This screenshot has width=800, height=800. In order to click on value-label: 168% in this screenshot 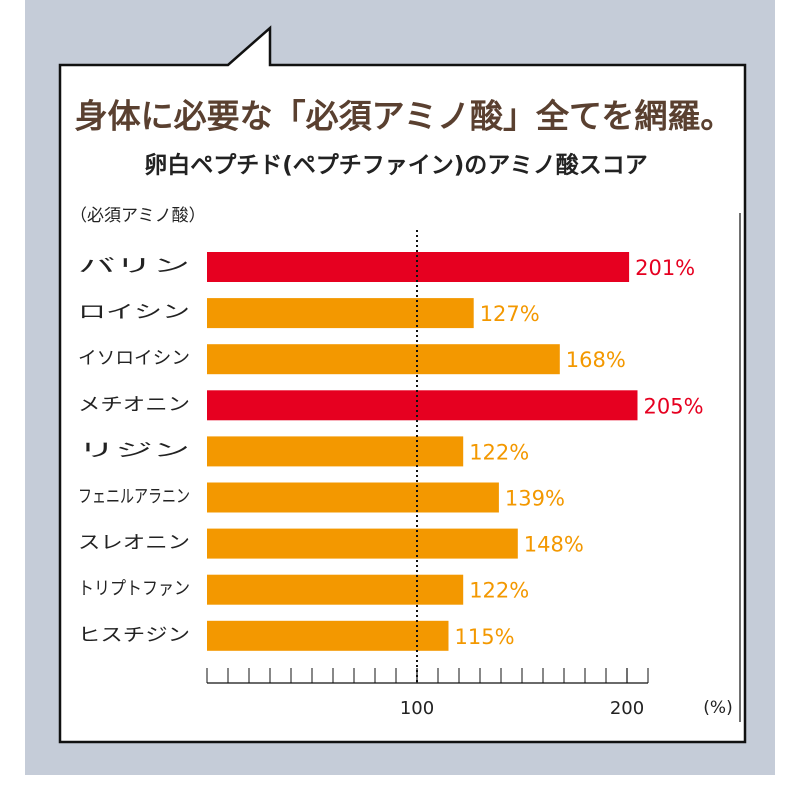, I will do `click(596, 360)`.